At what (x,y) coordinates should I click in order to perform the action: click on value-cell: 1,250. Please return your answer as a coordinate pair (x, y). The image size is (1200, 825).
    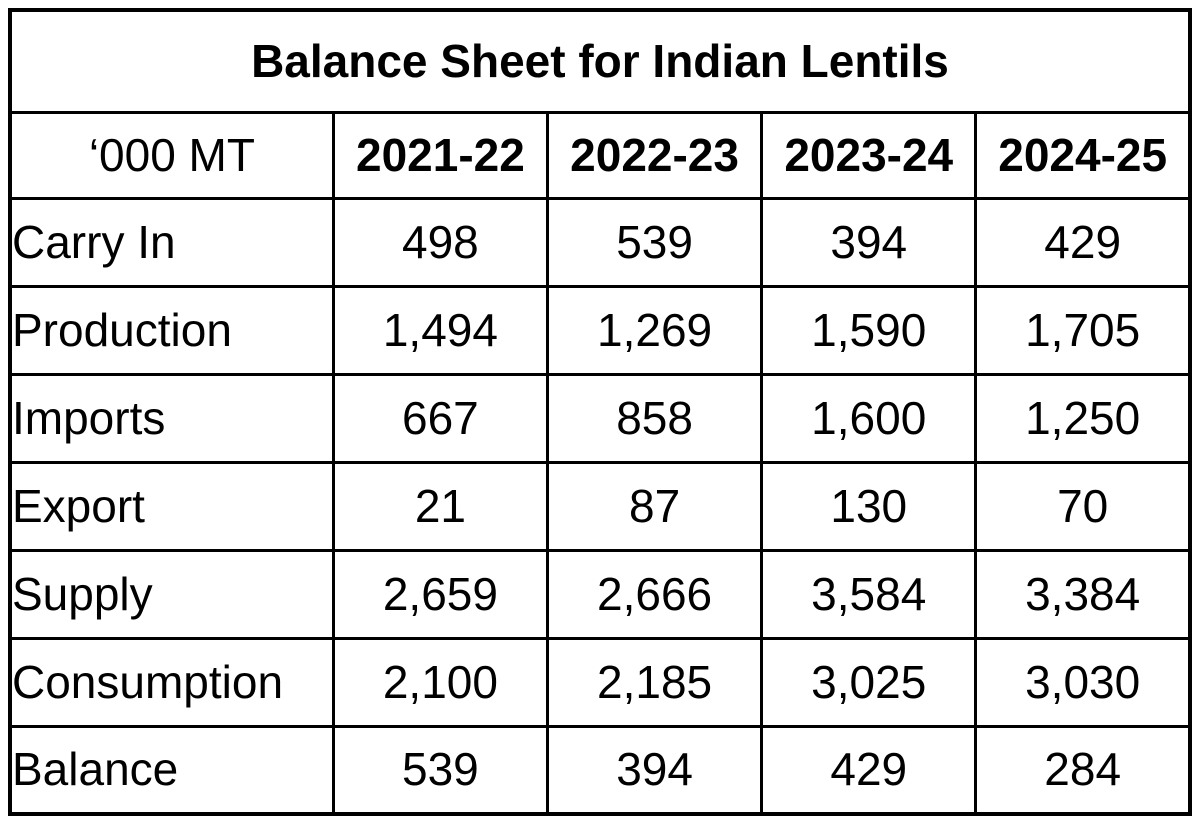
    Looking at the image, I should click on (1083, 418).